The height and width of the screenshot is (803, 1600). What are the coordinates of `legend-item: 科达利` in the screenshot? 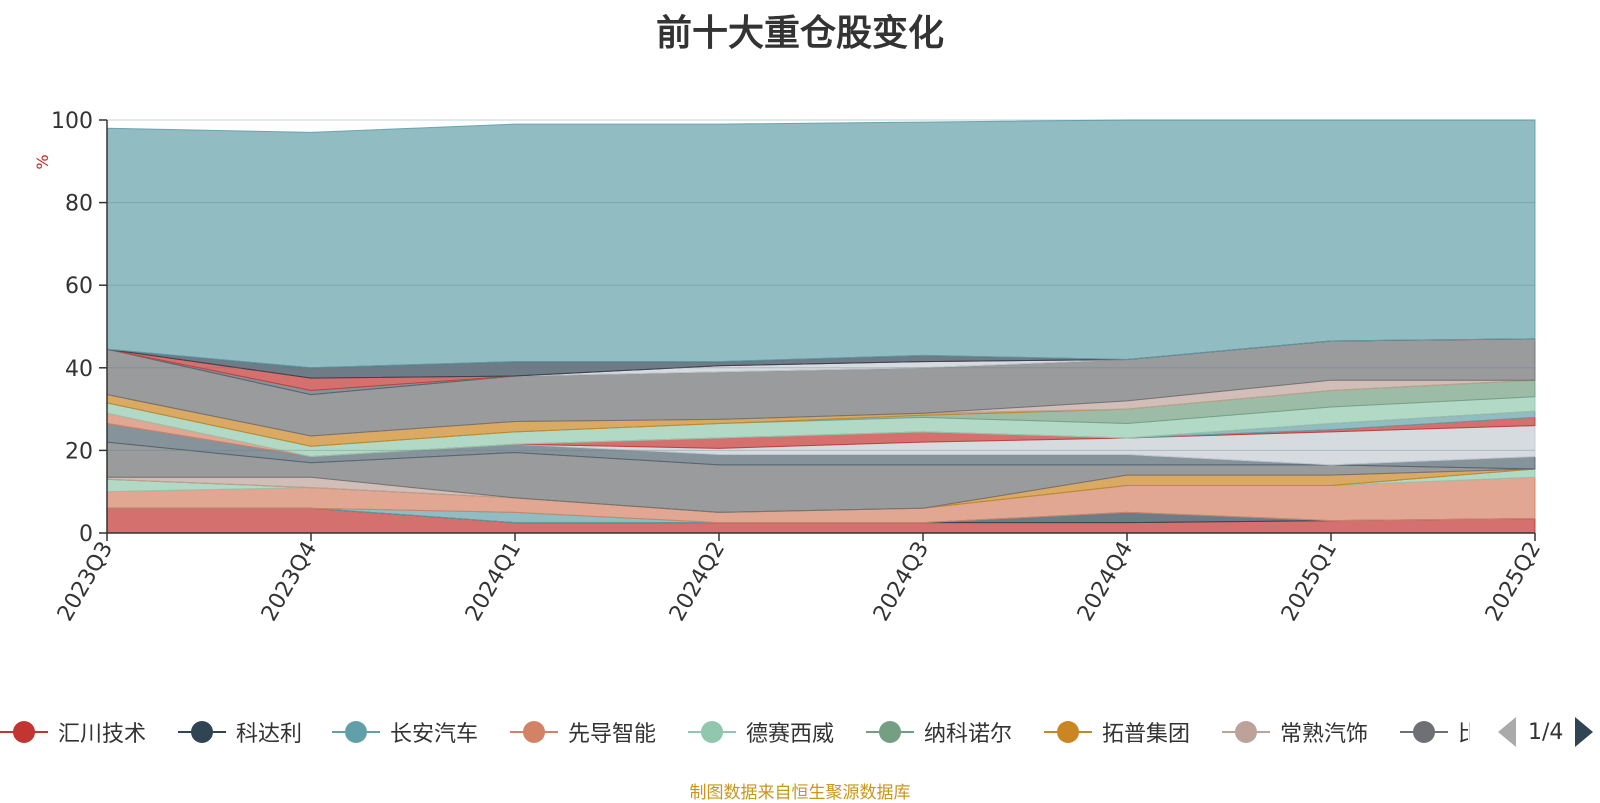 It's located at (240, 732).